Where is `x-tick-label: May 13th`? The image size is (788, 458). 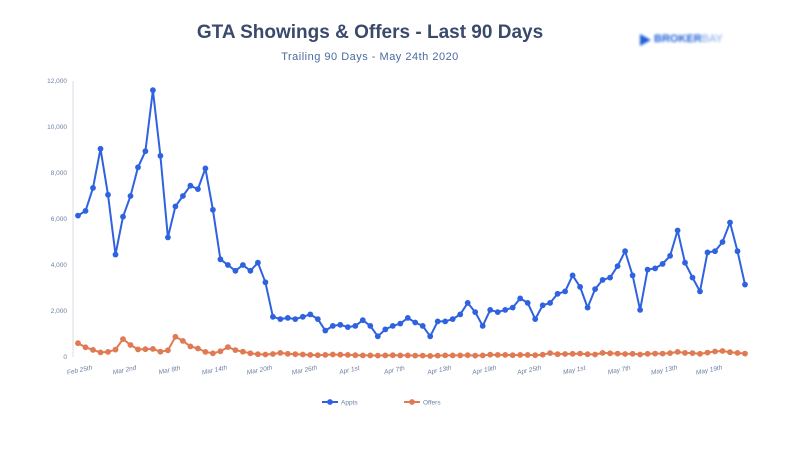
x-tick-label: May 13th is located at coordinates (664, 370).